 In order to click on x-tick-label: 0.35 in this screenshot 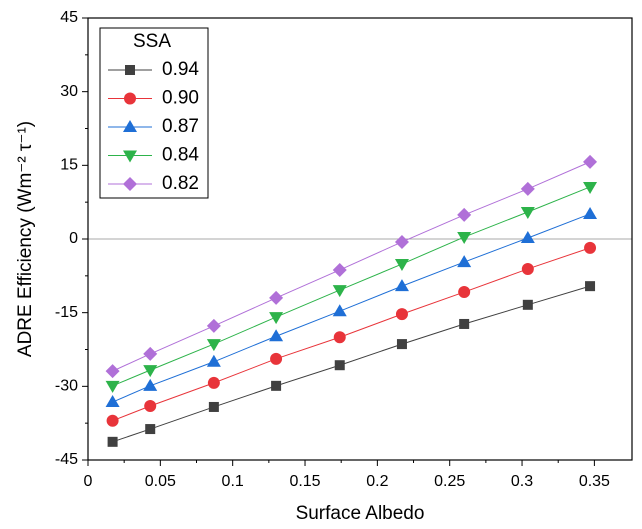, I will do `click(594, 481)`.